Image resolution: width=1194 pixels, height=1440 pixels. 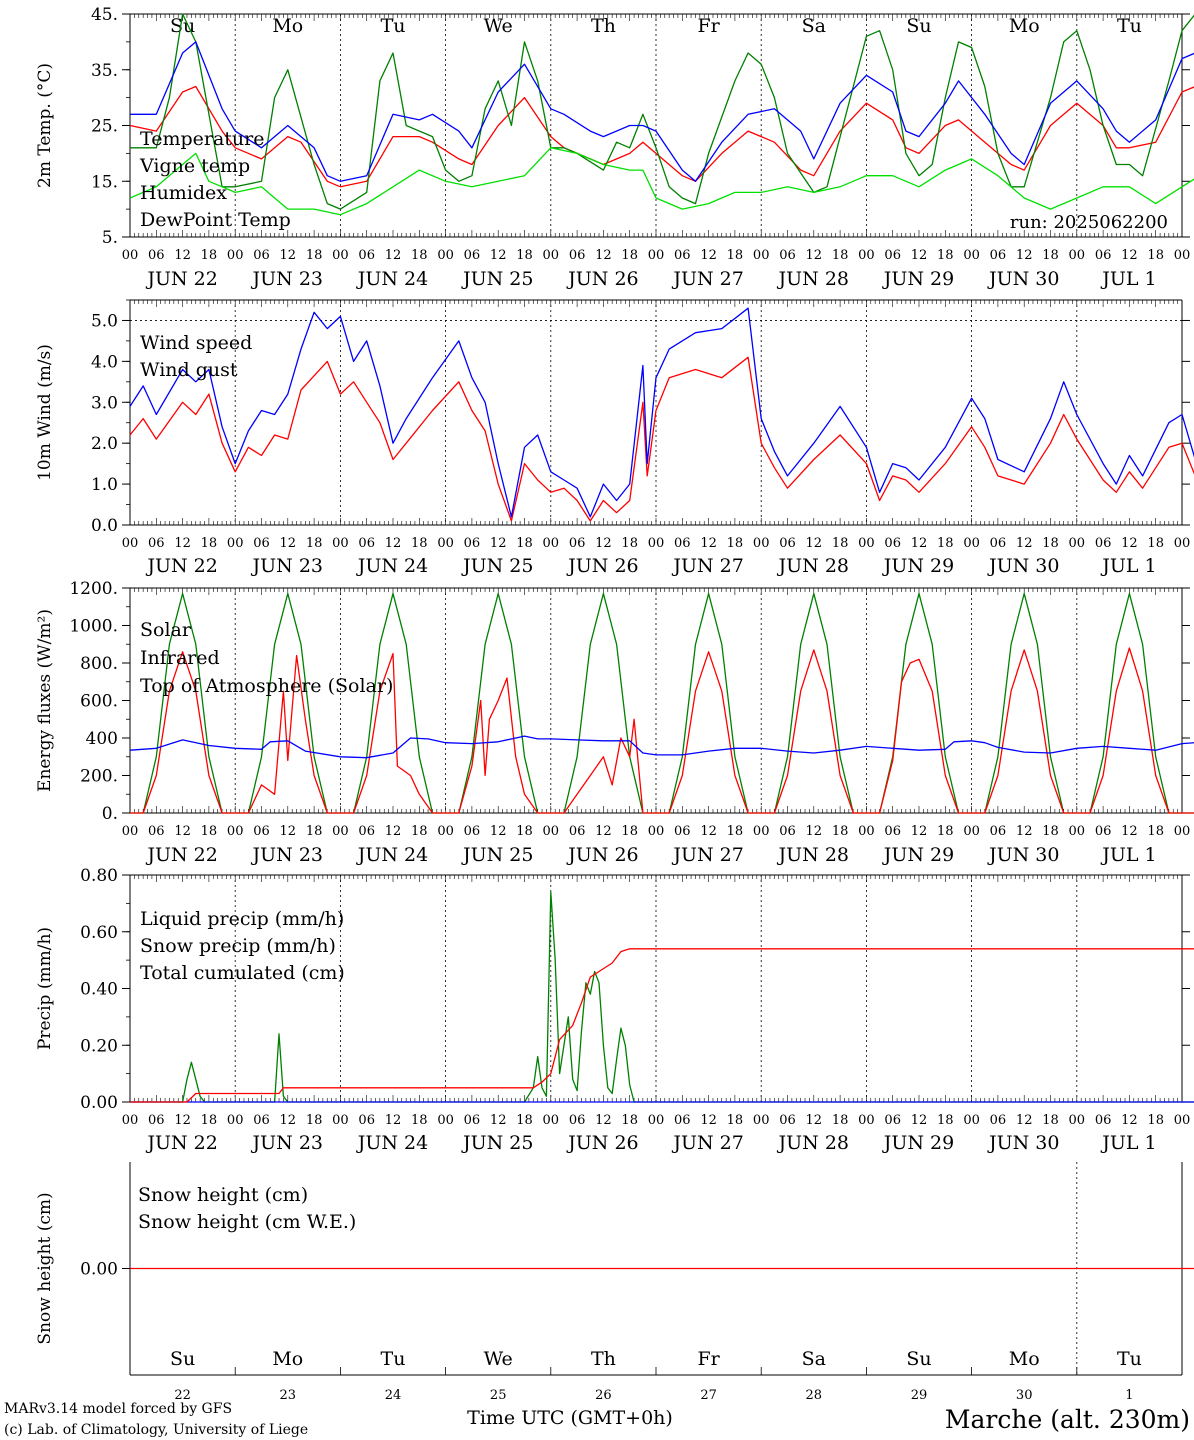 What do you see at coordinates (104, 362) in the screenshot?
I see `y-tick-label: 4.0` at bounding box center [104, 362].